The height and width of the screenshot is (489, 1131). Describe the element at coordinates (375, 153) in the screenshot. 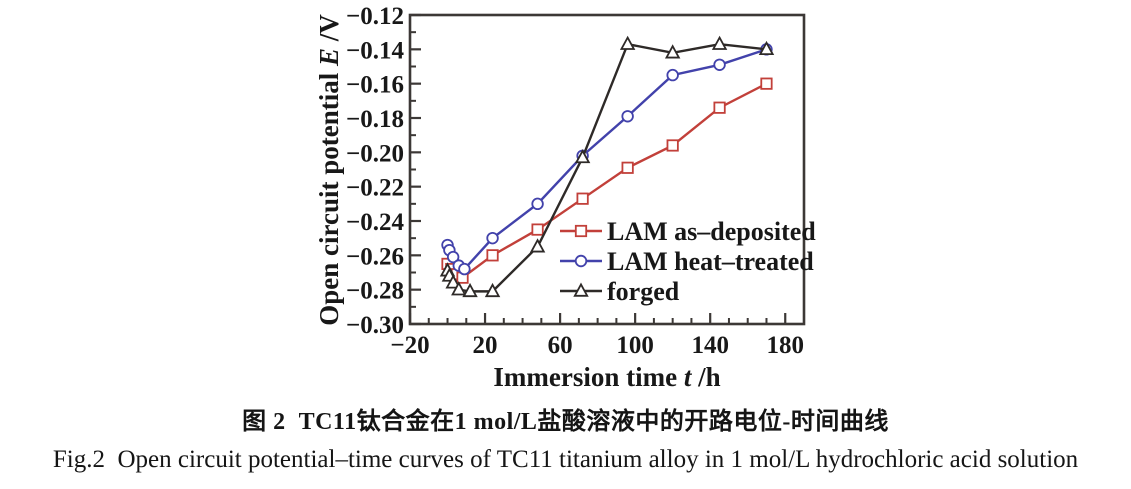

I see `y-tick-label: −0.20` at that location.